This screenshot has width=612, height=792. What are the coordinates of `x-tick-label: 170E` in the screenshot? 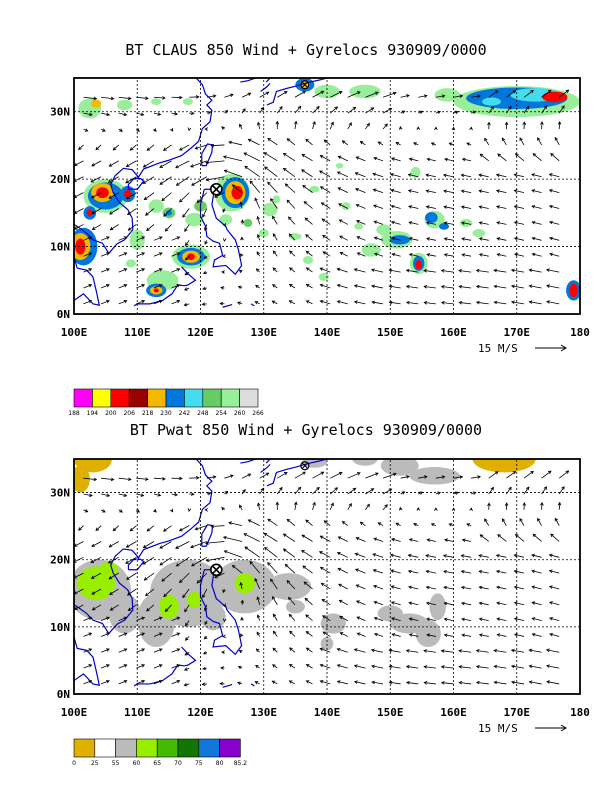 It's located at (517, 712).